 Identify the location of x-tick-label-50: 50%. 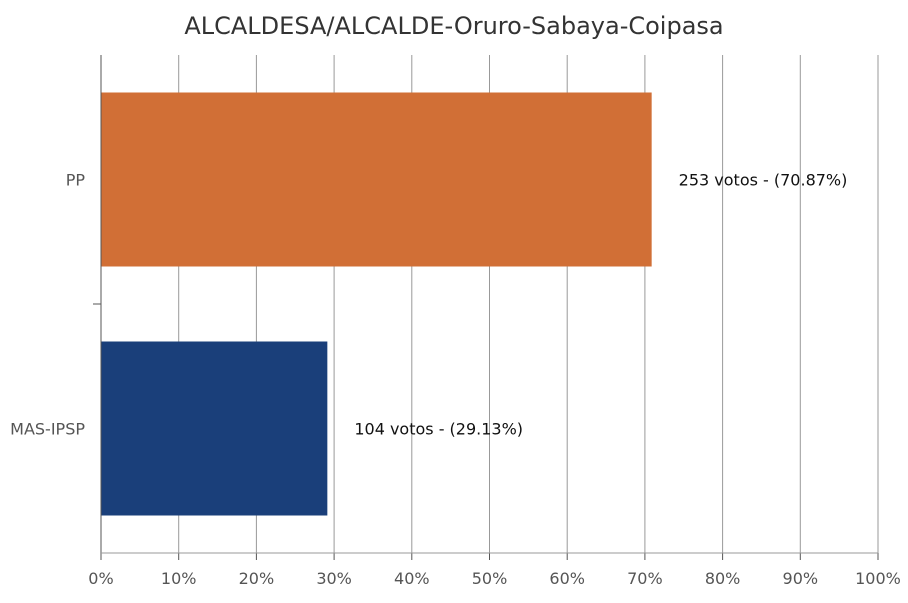
(490, 578).